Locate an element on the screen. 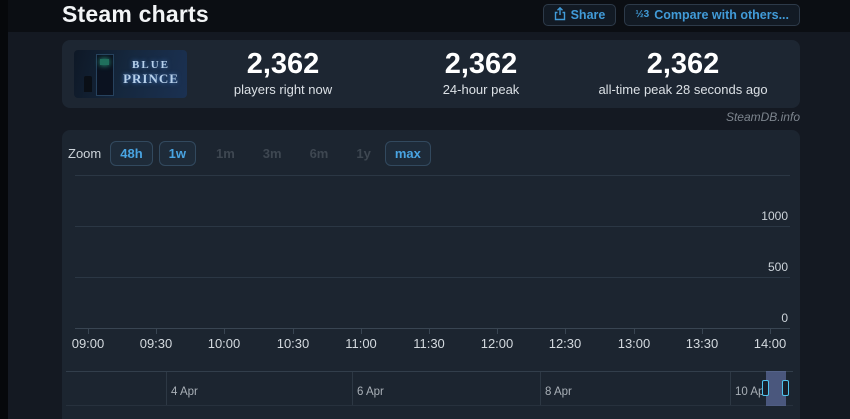 The height and width of the screenshot is (419, 850). zoom-button-3m: 3m is located at coordinates (272, 153).